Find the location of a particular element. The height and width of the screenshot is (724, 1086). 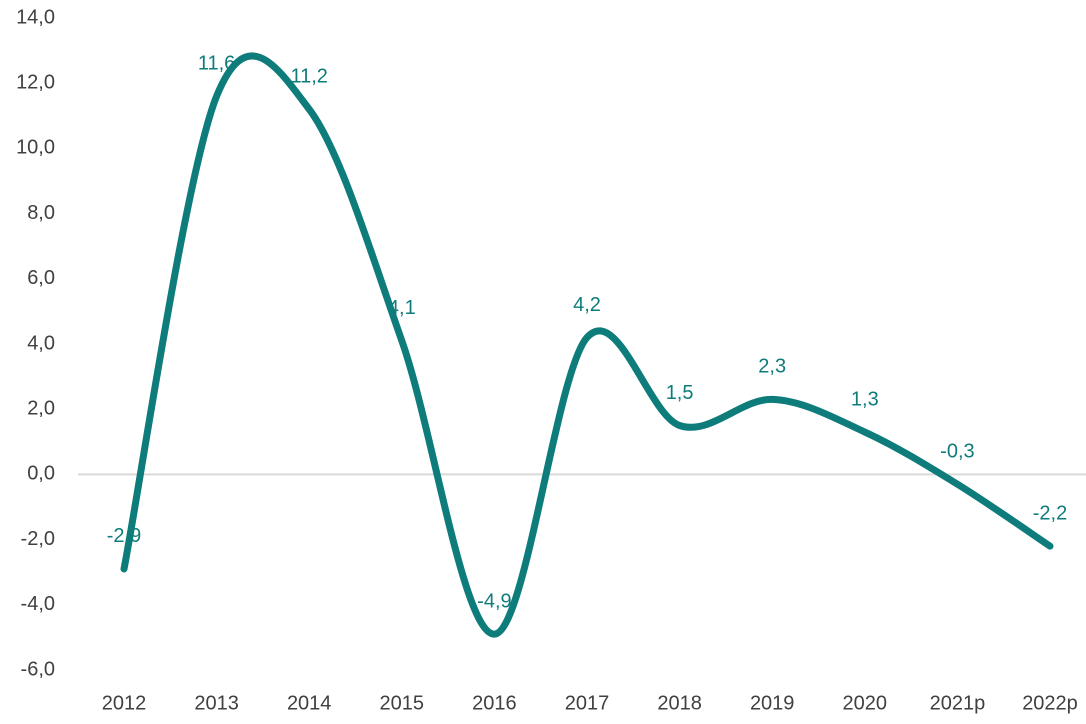

y-tick-label: 4,0 is located at coordinates (41, 343).